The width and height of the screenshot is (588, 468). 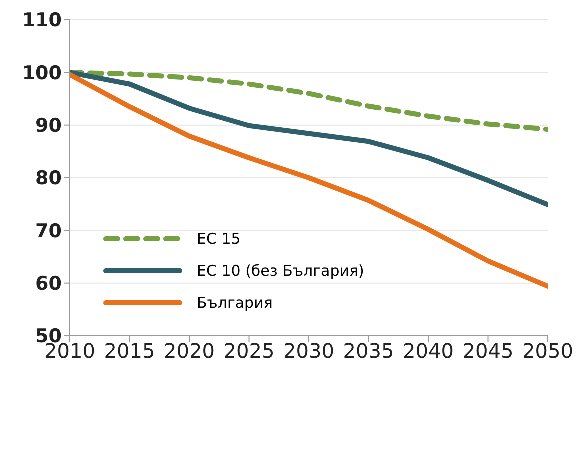 I want to click on legend-label: България, so click(x=235, y=303).